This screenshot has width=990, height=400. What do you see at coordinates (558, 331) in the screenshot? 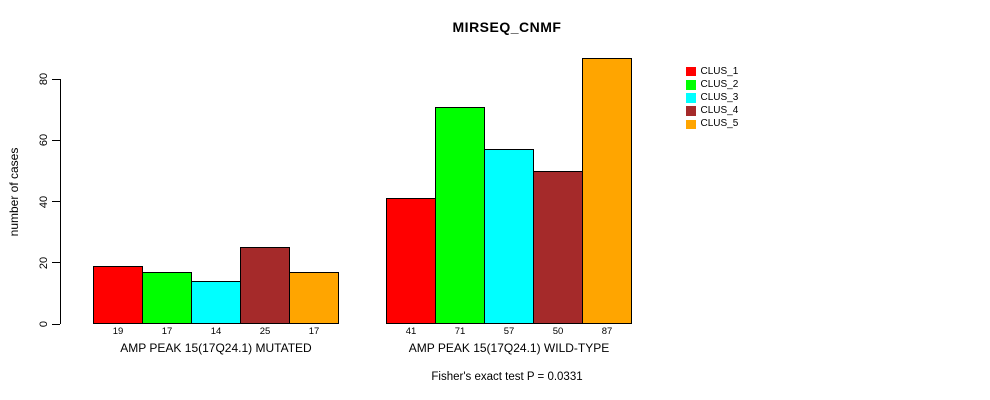
I see `bar-value-label: 50` at bounding box center [558, 331].